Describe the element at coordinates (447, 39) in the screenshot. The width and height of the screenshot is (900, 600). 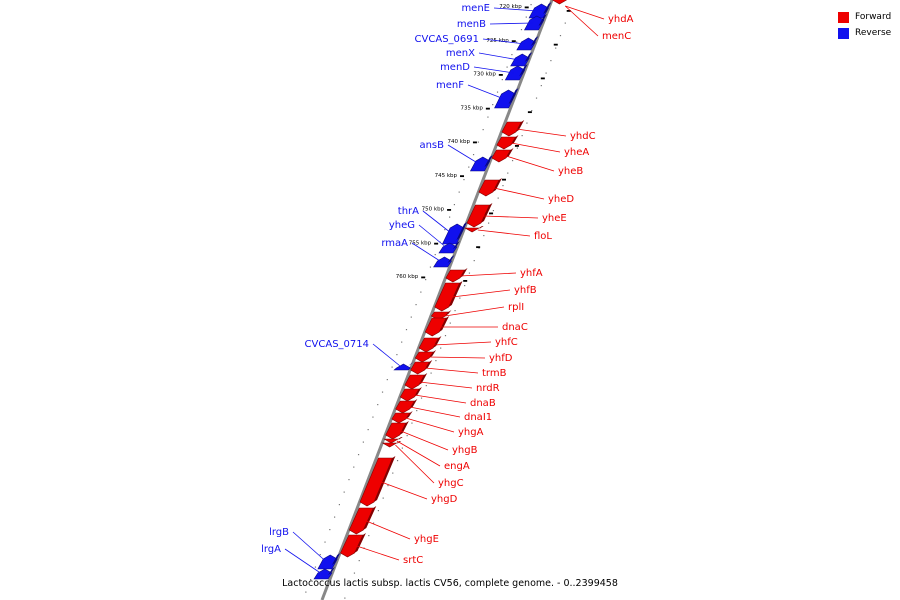
I see `gene-label-CVCAS_0691: CVCAS_0691` at that location.